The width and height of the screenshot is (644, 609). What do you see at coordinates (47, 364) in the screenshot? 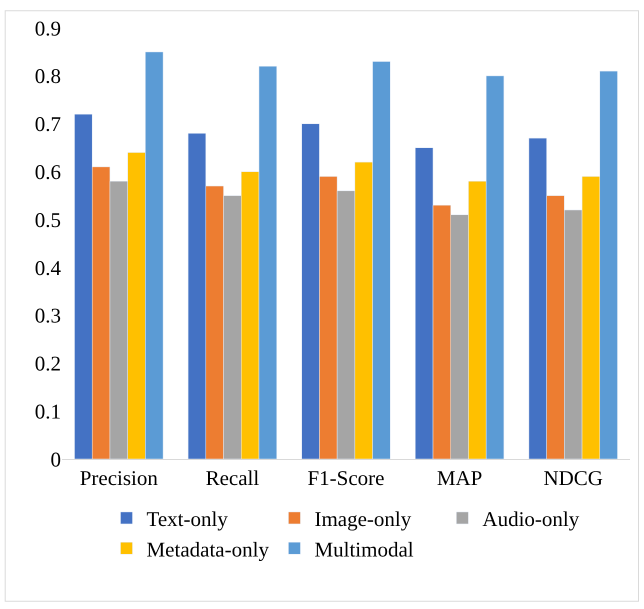
I see `y-tick-label: 0.2` at bounding box center [47, 364].